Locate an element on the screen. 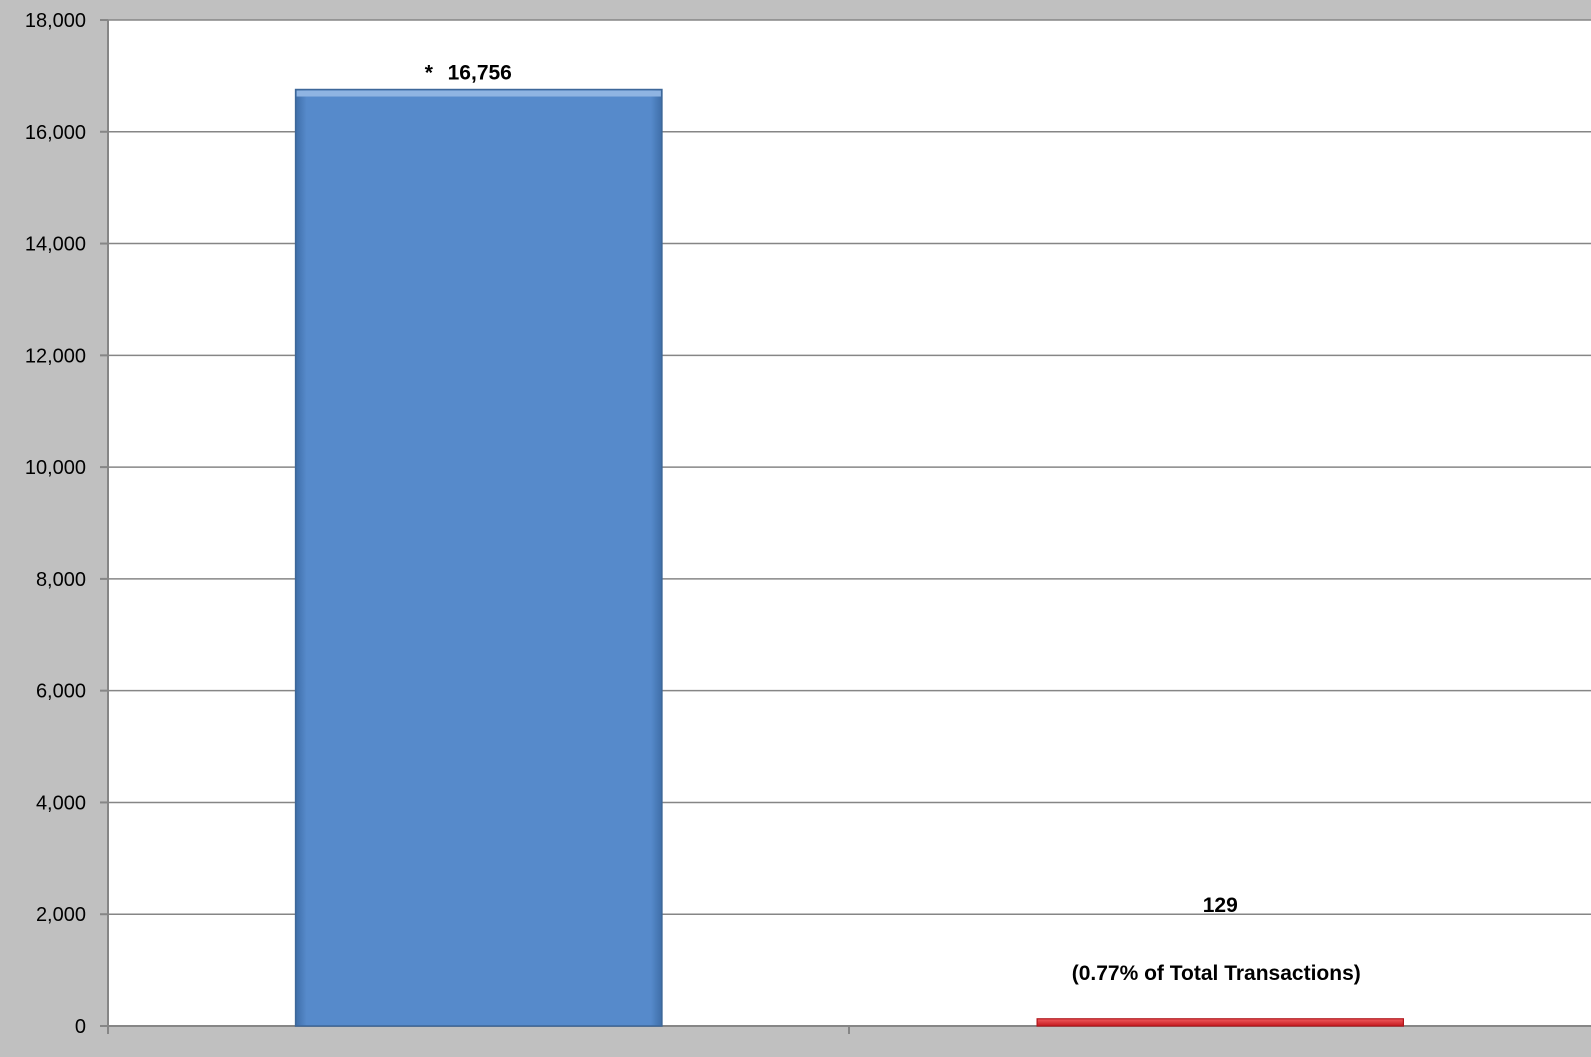 This screenshot has height=1057, width=1591. y-tick-label: 6,000 is located at coordinates (61, 692).